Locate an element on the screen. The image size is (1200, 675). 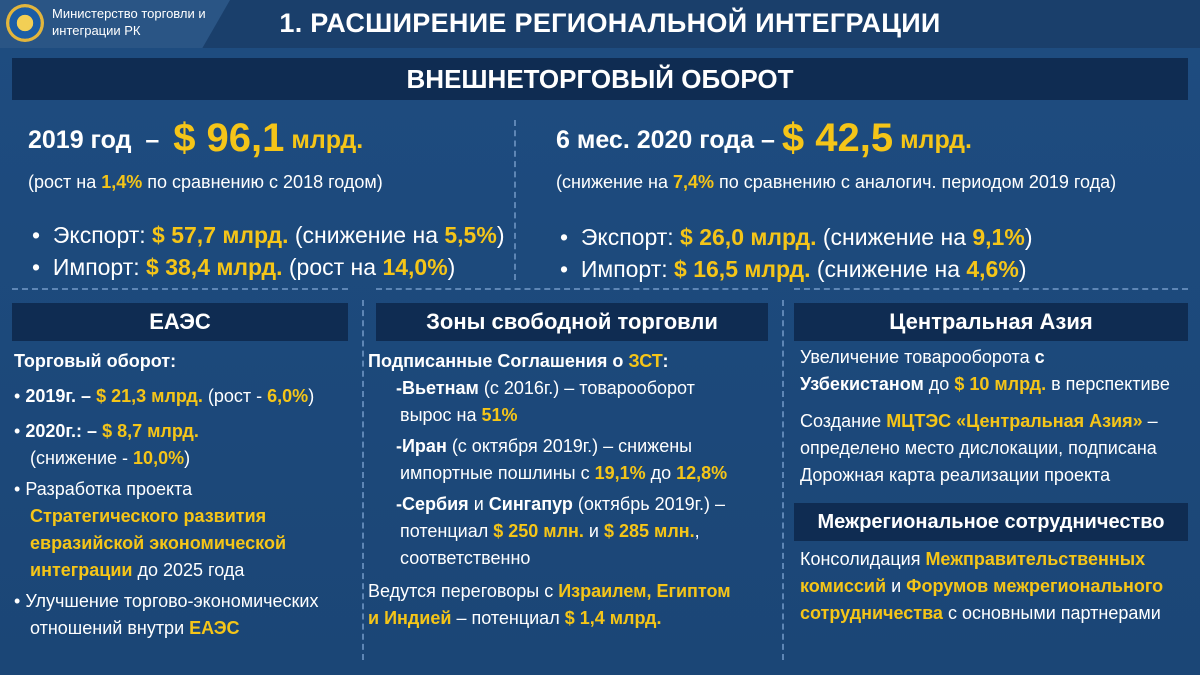
eaes-2020-label: 2020г.: – is located at coordinates (61, 431).